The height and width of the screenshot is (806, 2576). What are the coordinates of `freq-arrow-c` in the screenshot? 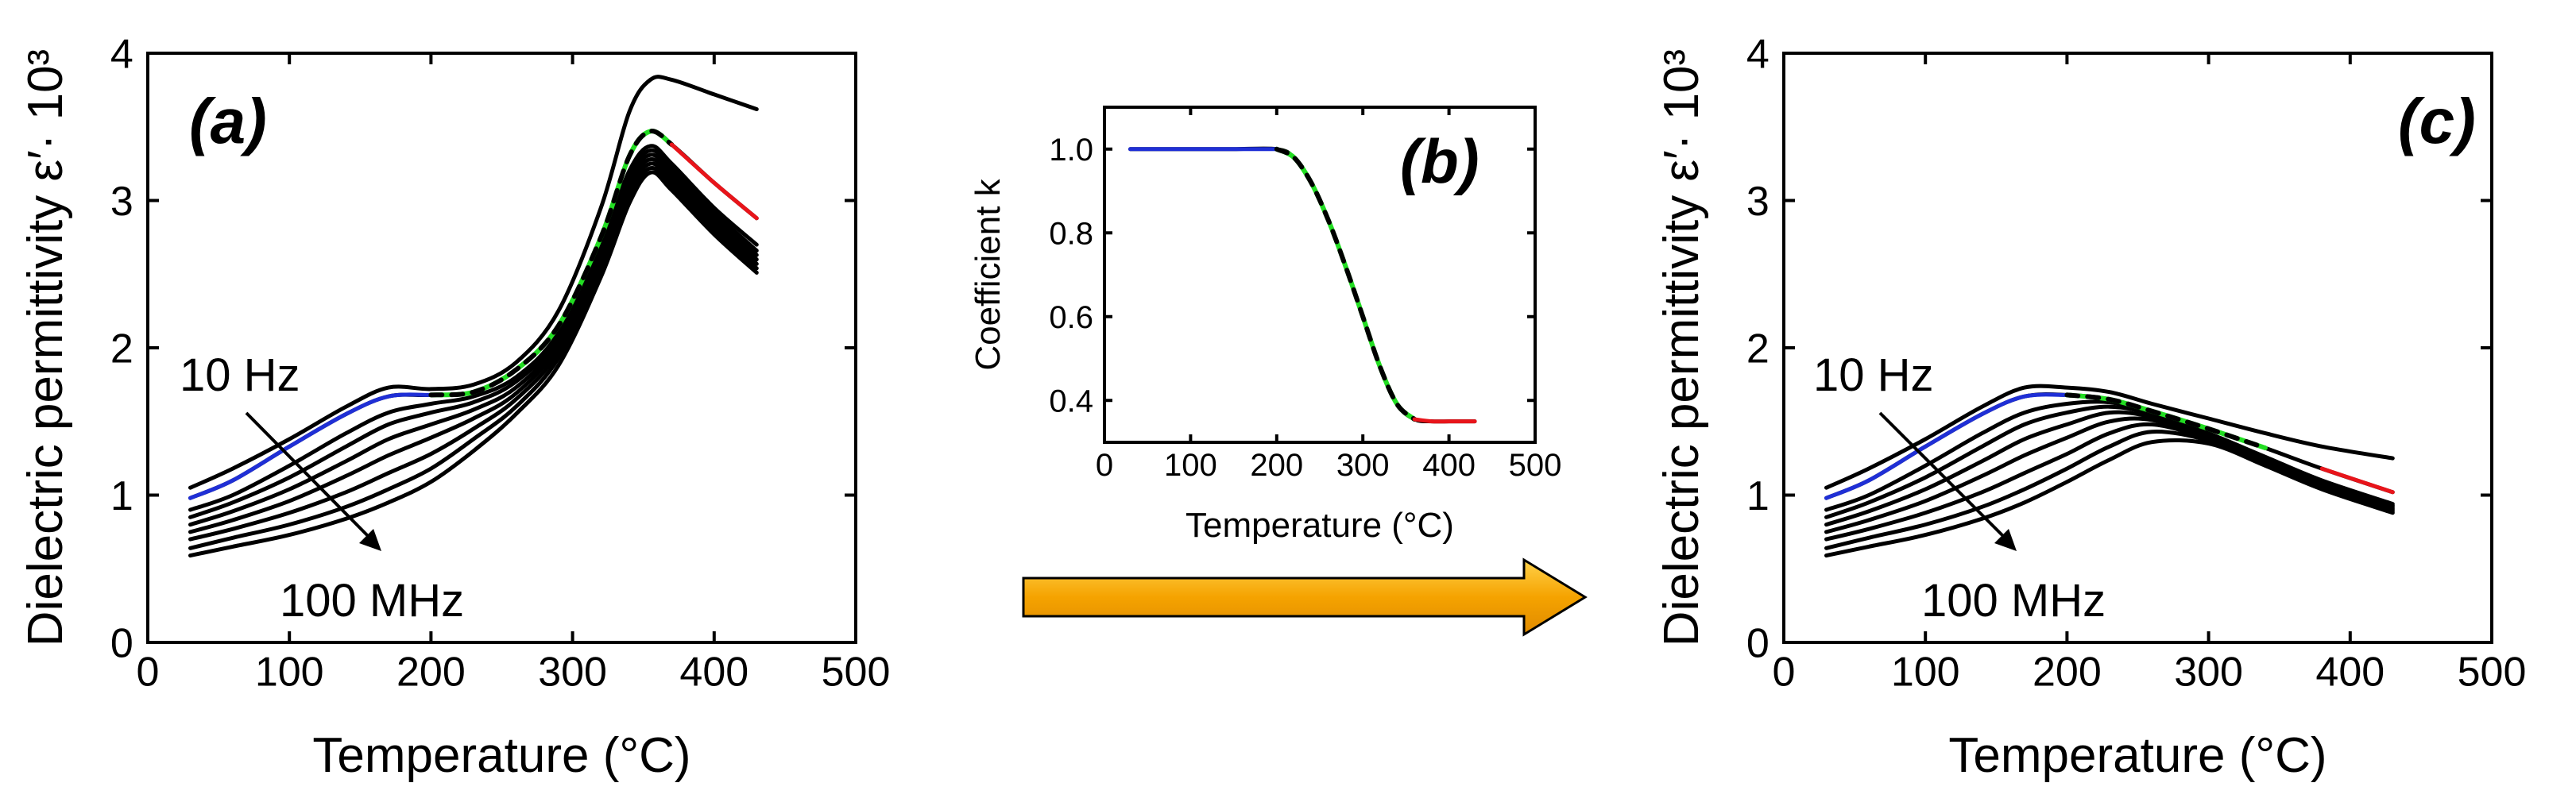 It's located at (1944, 477).